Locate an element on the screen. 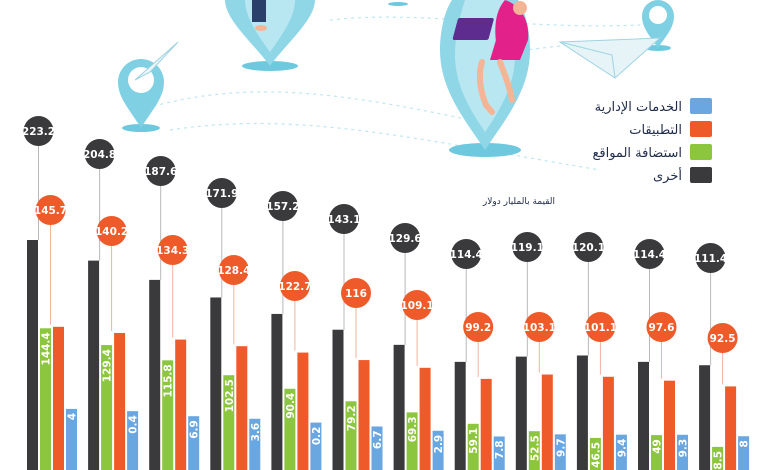  apps-value-label: 134.3 is located at coordinates (172, 251).